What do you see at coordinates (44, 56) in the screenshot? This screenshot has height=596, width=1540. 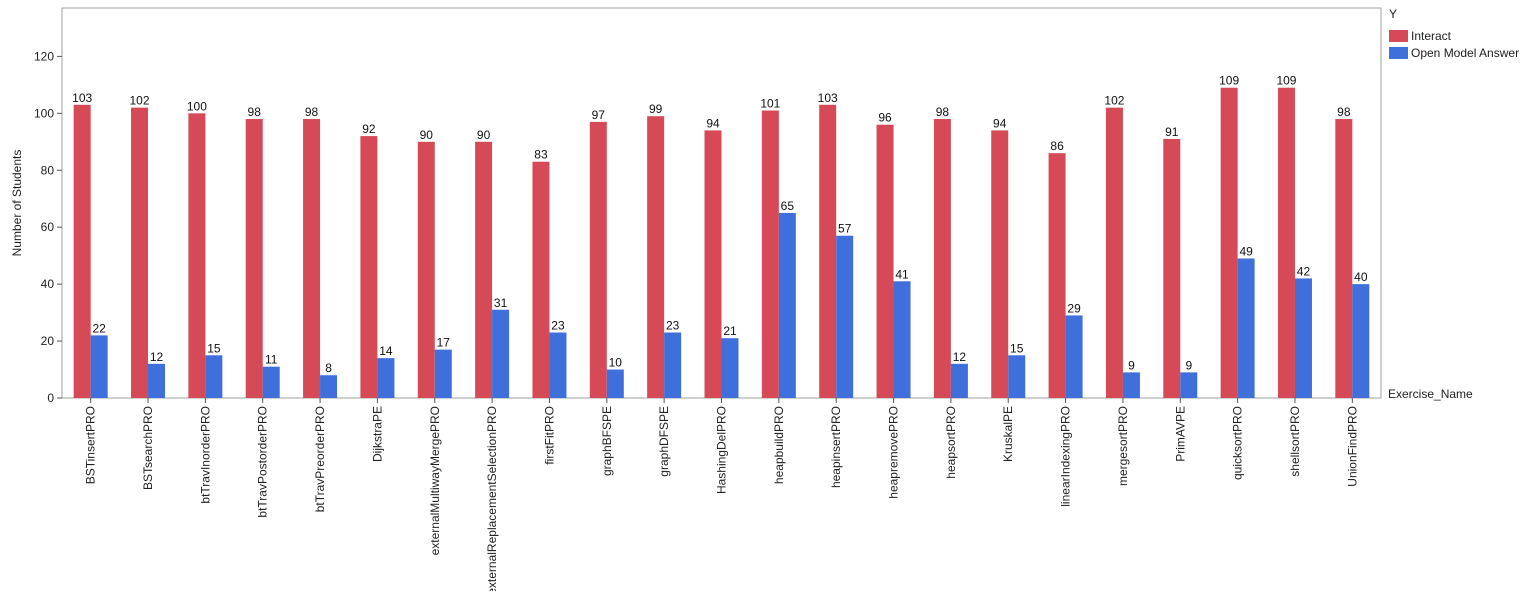 I see `y-tick-label: 120` at bounding box center [44, 56].